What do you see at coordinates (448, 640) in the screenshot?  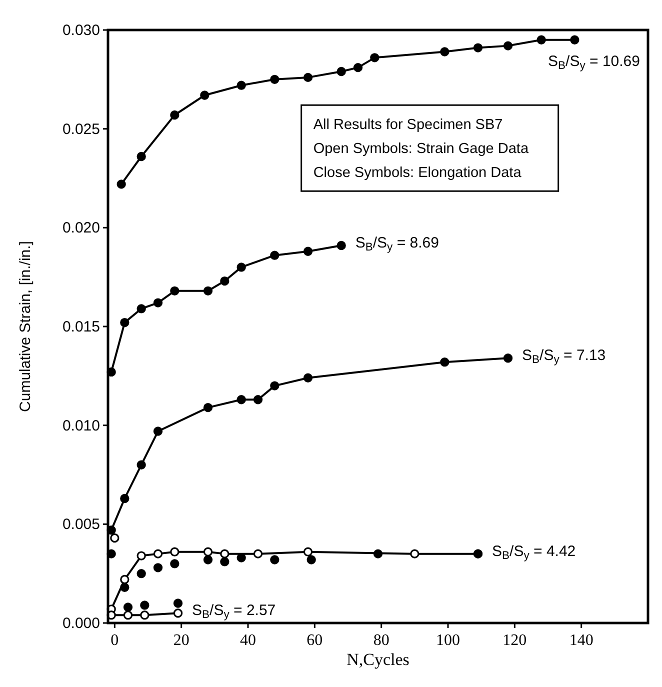 I see `x-tick-label: 100` at bounding box center [448, 640].